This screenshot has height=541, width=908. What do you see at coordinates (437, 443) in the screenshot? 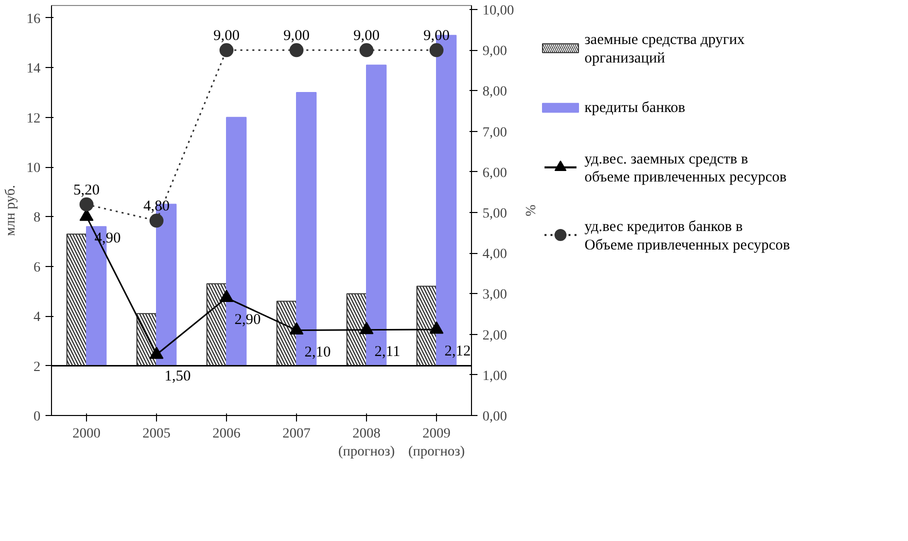
I see `x-tick-label: 2009 (прогноз)` at bounding box center [437, 443].